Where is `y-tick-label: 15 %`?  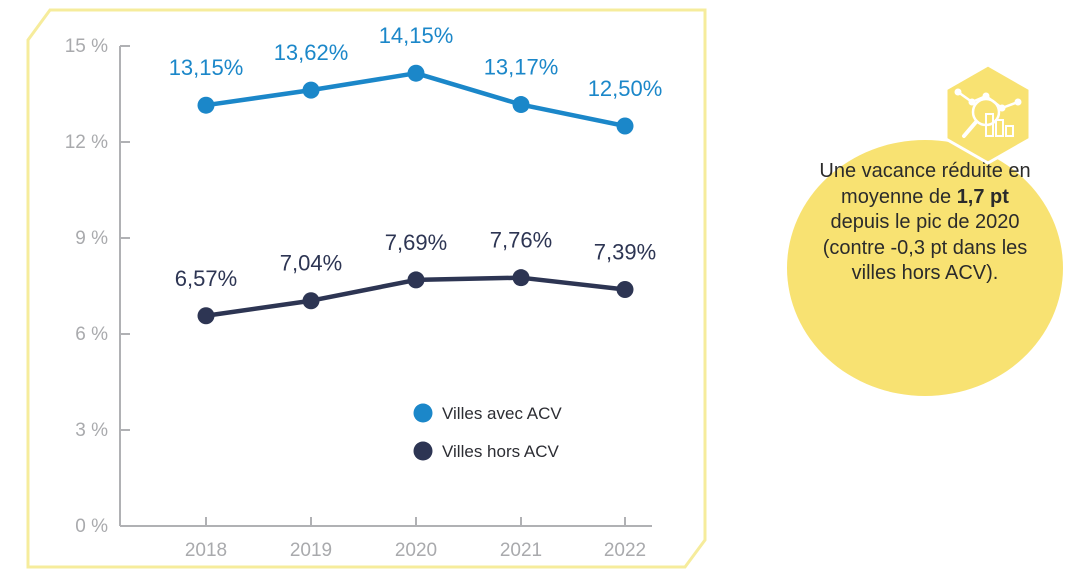 y-tick-label: 15 % is located at coordinates (86, 46).